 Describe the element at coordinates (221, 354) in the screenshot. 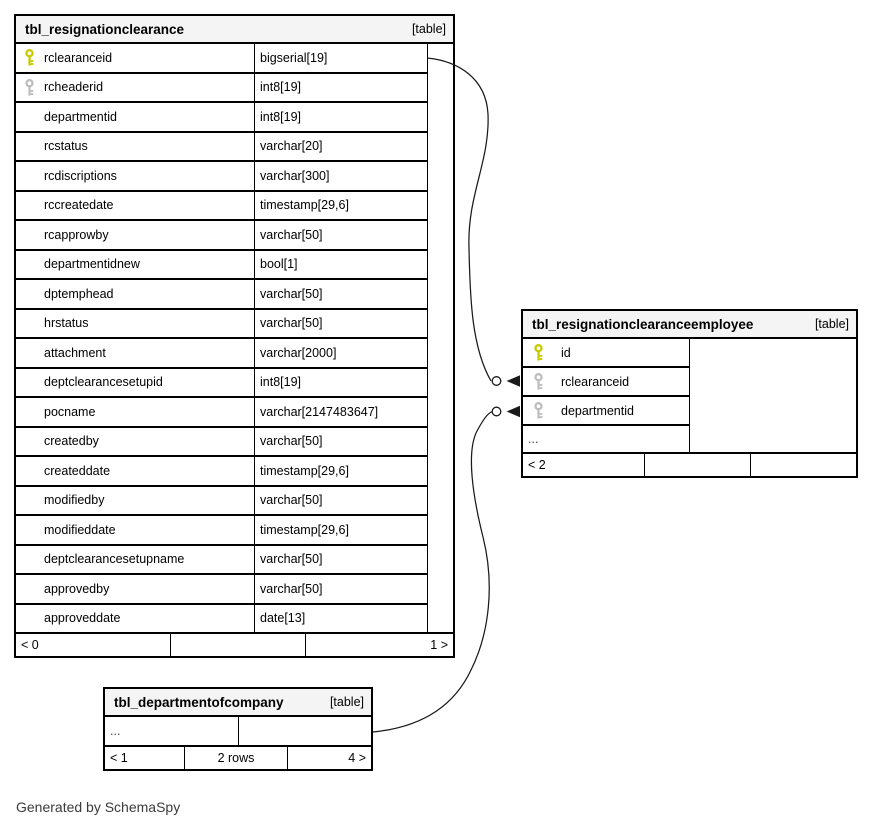

I see `table-row: attachment varchar[2000]` at that location.